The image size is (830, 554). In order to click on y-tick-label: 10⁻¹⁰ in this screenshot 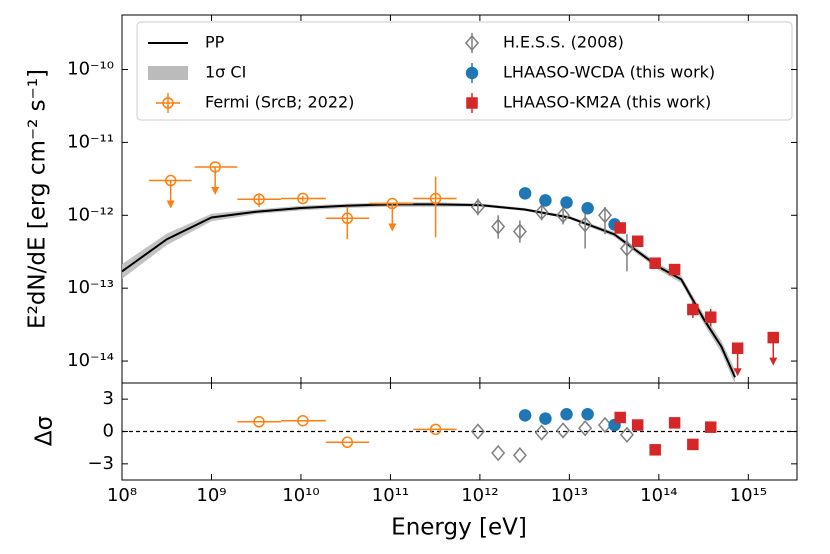, I will do `click(90, 69)`.